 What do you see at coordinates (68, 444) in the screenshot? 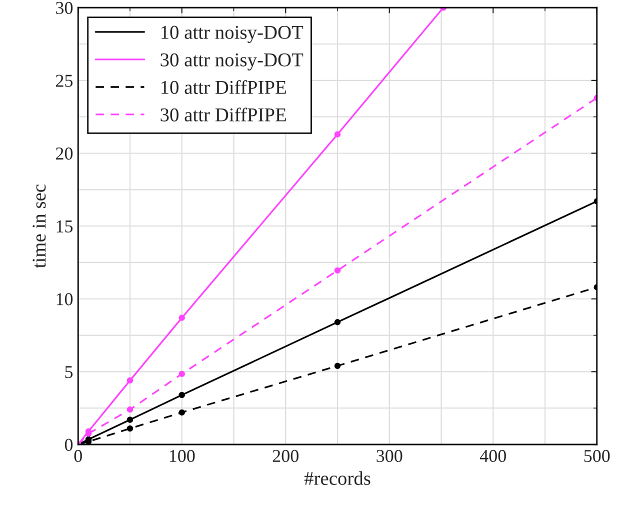
I see `y-tick-label: 0` at bounding box center [68, 444].